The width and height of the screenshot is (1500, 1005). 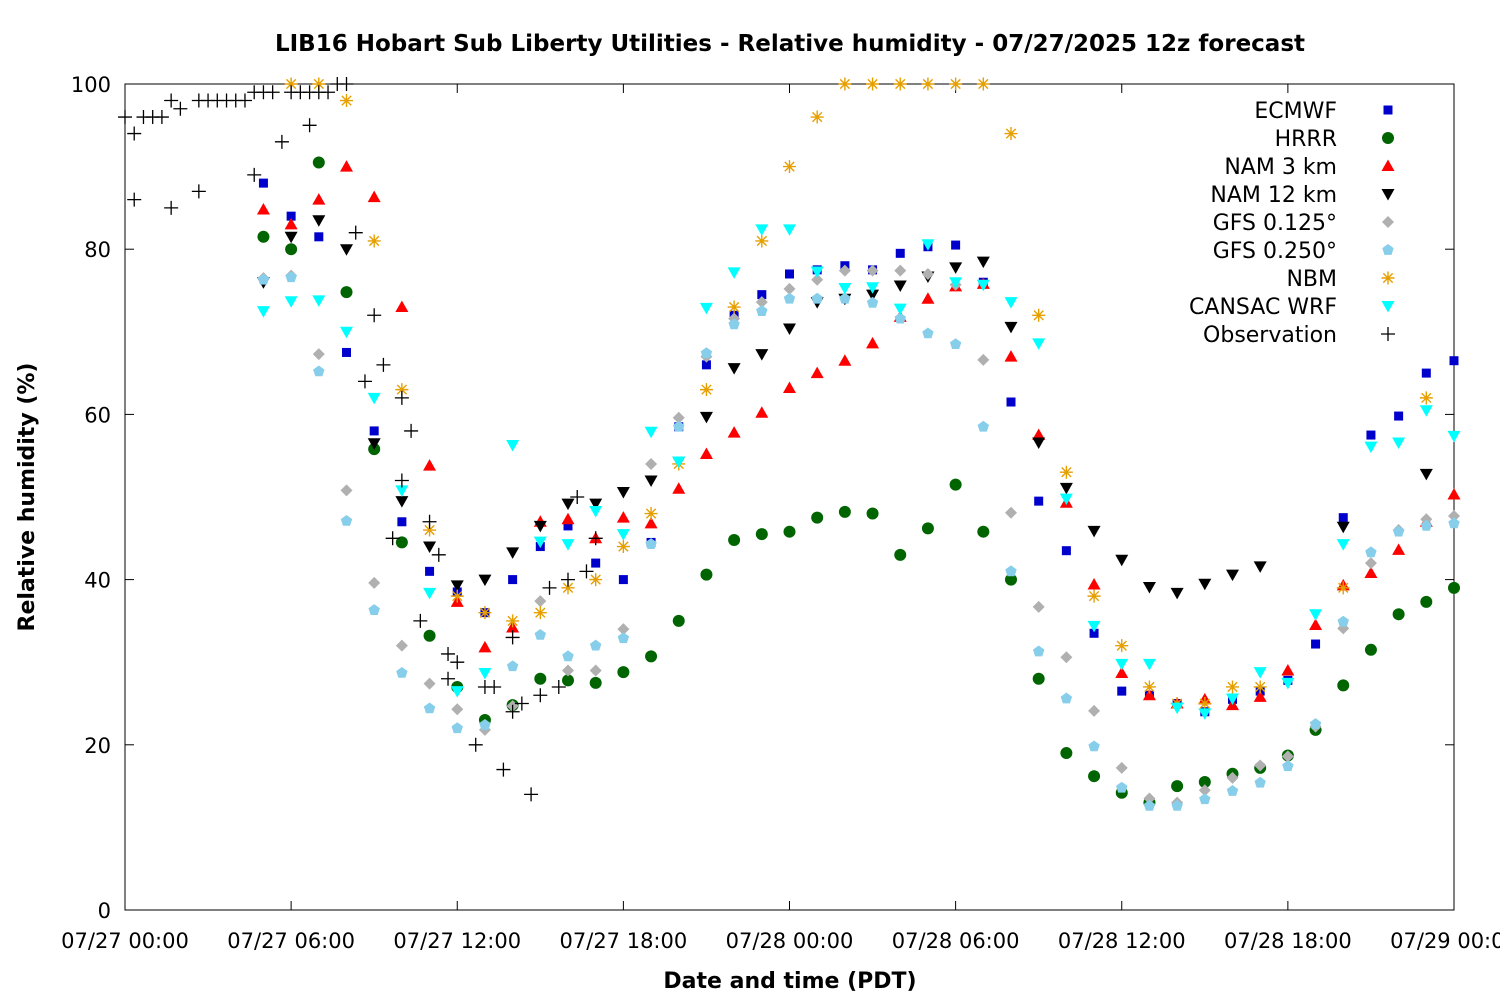 I want to click on legend-label: GFS 0.250°, so click(x=1275, y=251).